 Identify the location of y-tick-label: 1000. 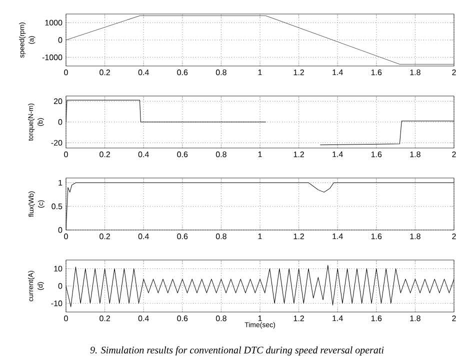
(53, 23).